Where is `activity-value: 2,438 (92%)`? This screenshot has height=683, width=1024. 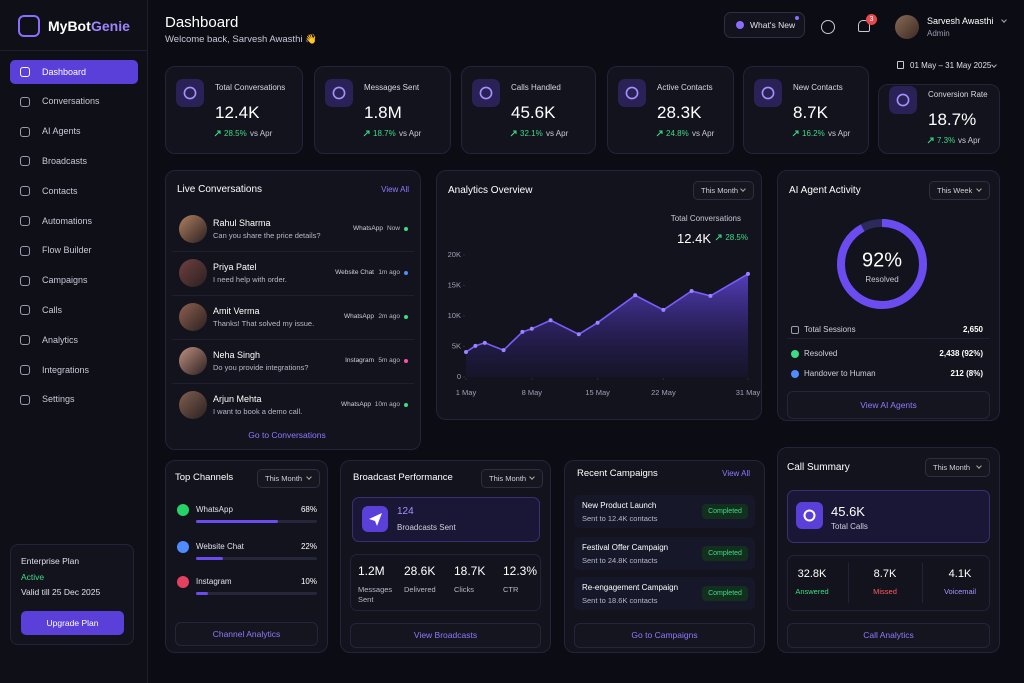
activity-value: 2,438 (92%) is located at coordinates (961, 353).